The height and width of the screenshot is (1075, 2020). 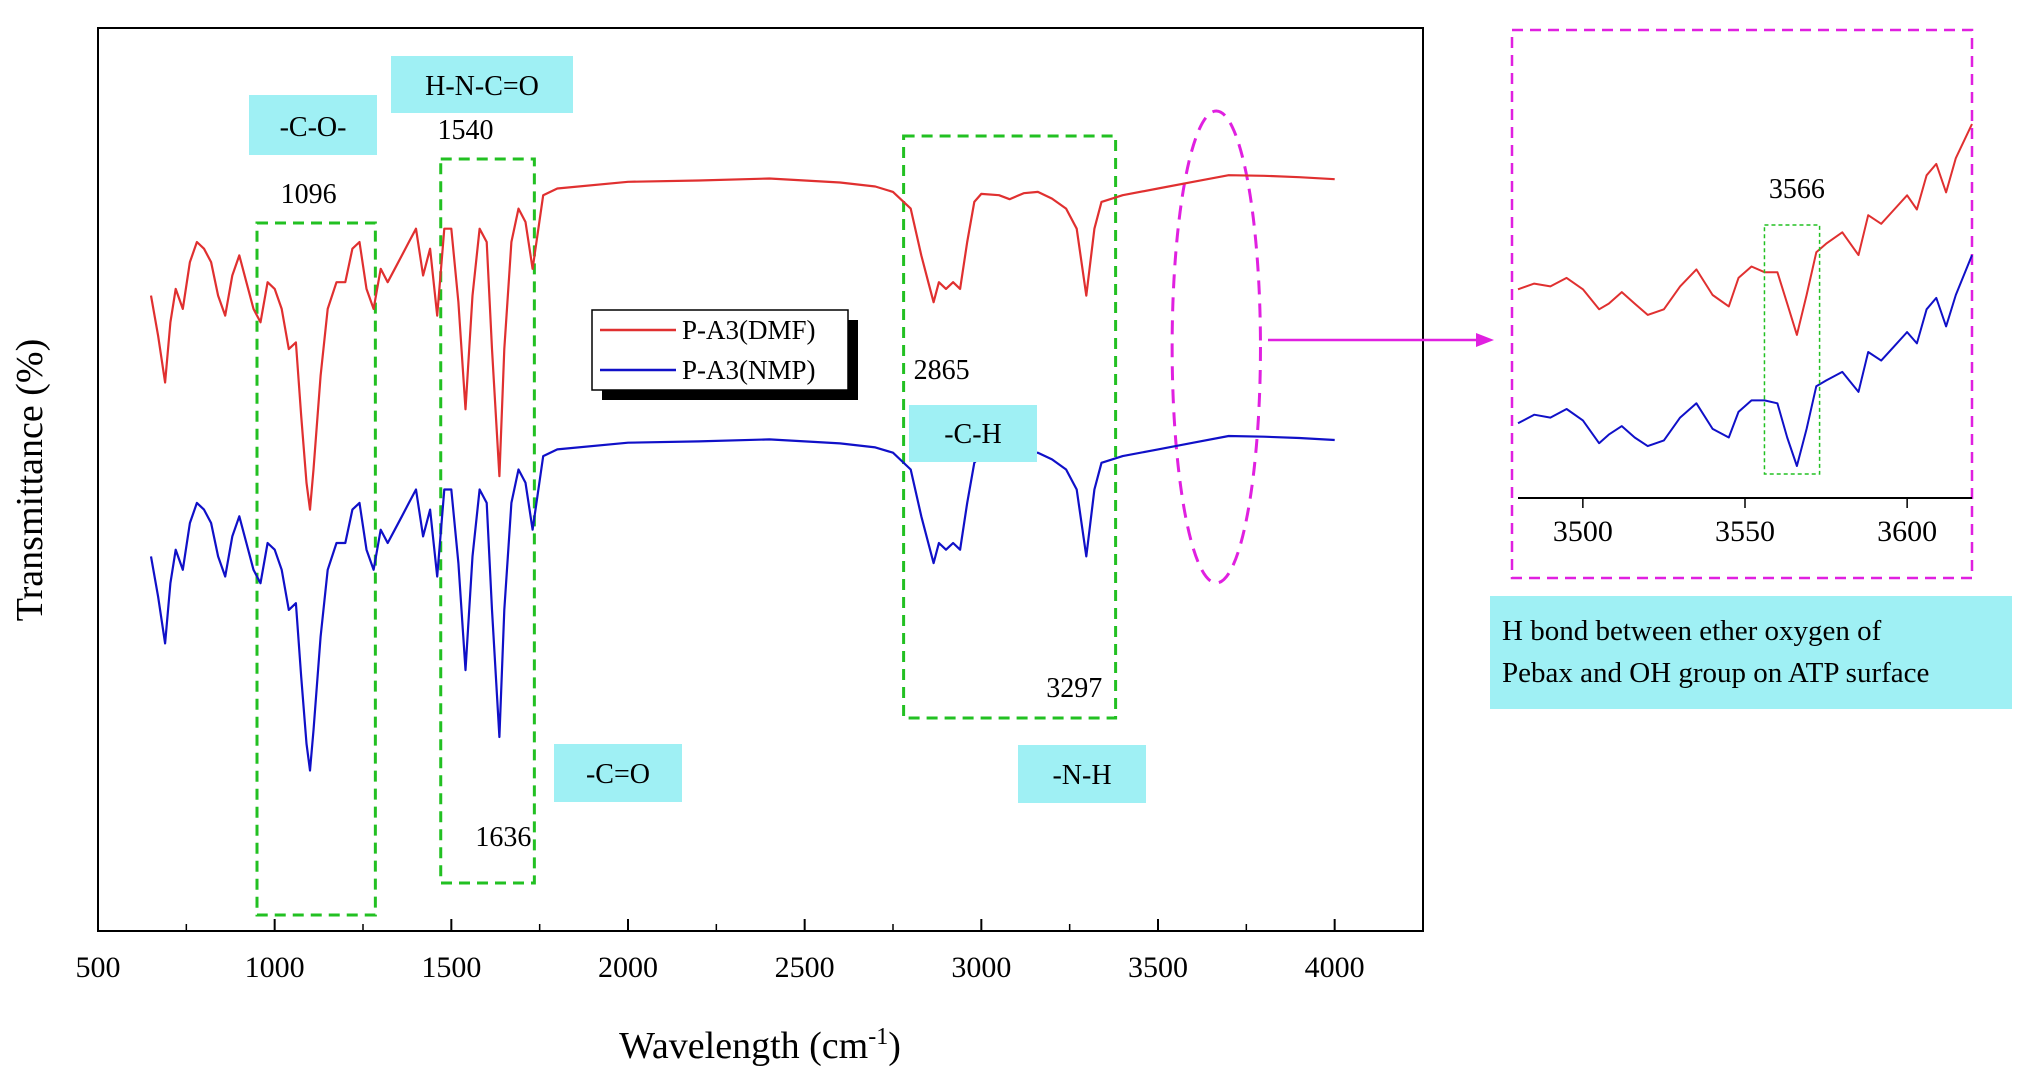 I want to click on group-label-h-n-c-o: H-N-C=O, so click(x=482, y=86).